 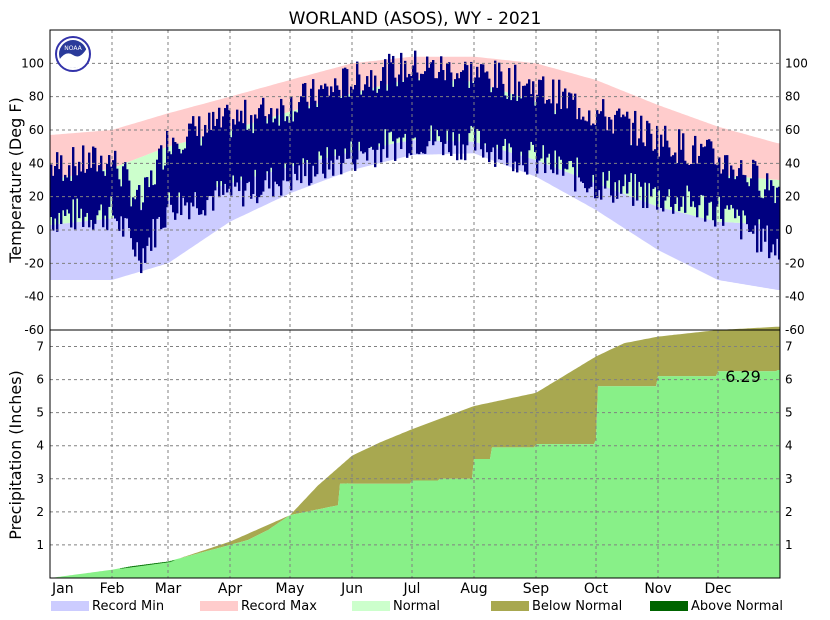 I want to click on precip-tick-label-left: 1, so click(x=40, y=545).